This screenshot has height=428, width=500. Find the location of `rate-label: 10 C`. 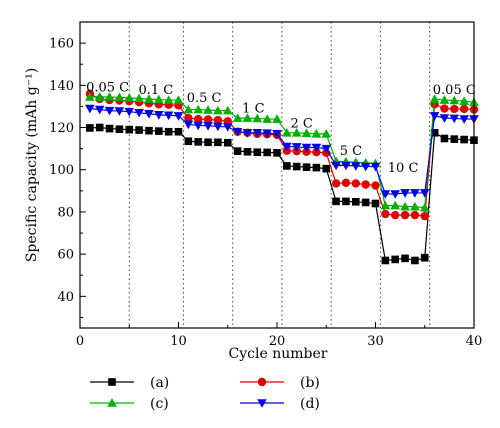

rate-label: 10 C is located at coordinates (403, 168).